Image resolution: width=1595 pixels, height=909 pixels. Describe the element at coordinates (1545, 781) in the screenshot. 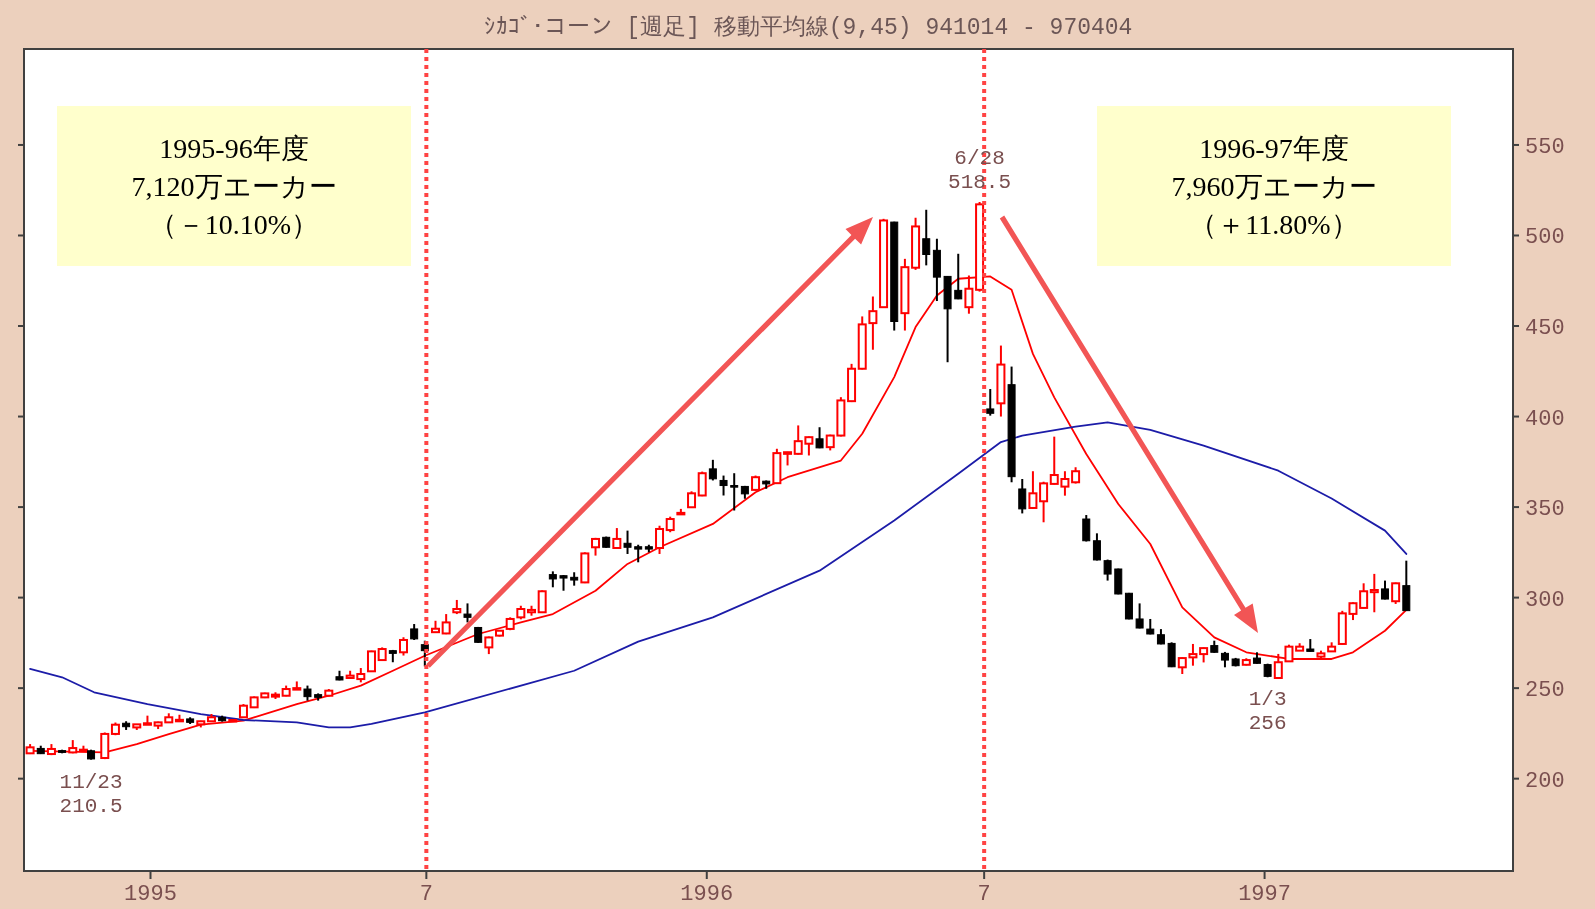

I see `y-tick-label: 200` at that location.